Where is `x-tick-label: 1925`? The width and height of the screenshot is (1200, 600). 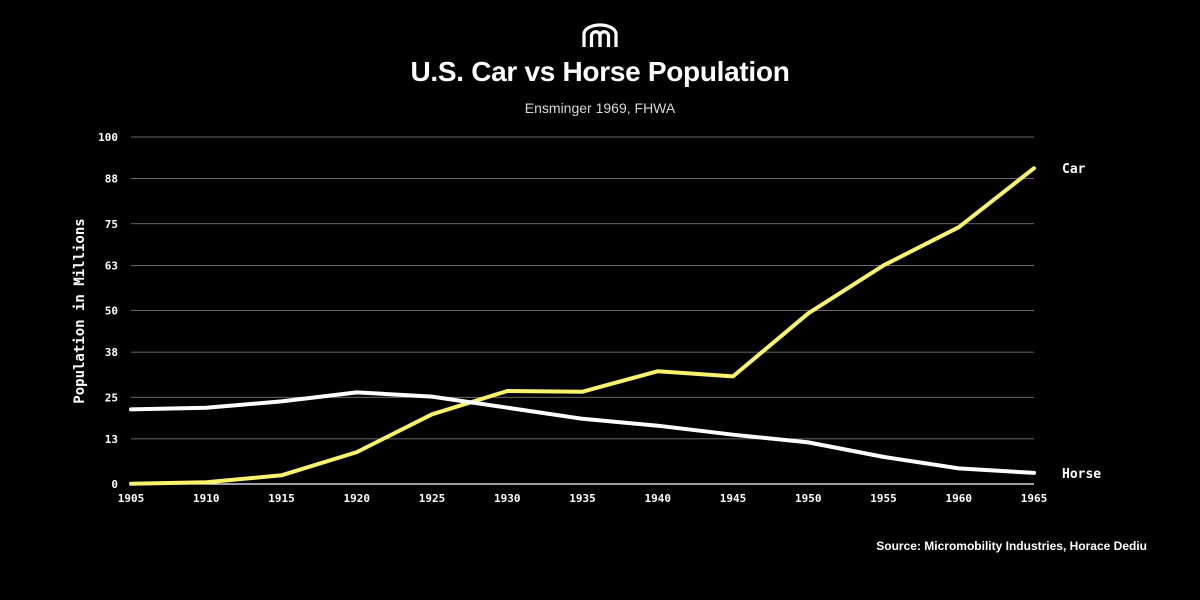 x-tick-label: 1925 is located at coordinates (432, 498).